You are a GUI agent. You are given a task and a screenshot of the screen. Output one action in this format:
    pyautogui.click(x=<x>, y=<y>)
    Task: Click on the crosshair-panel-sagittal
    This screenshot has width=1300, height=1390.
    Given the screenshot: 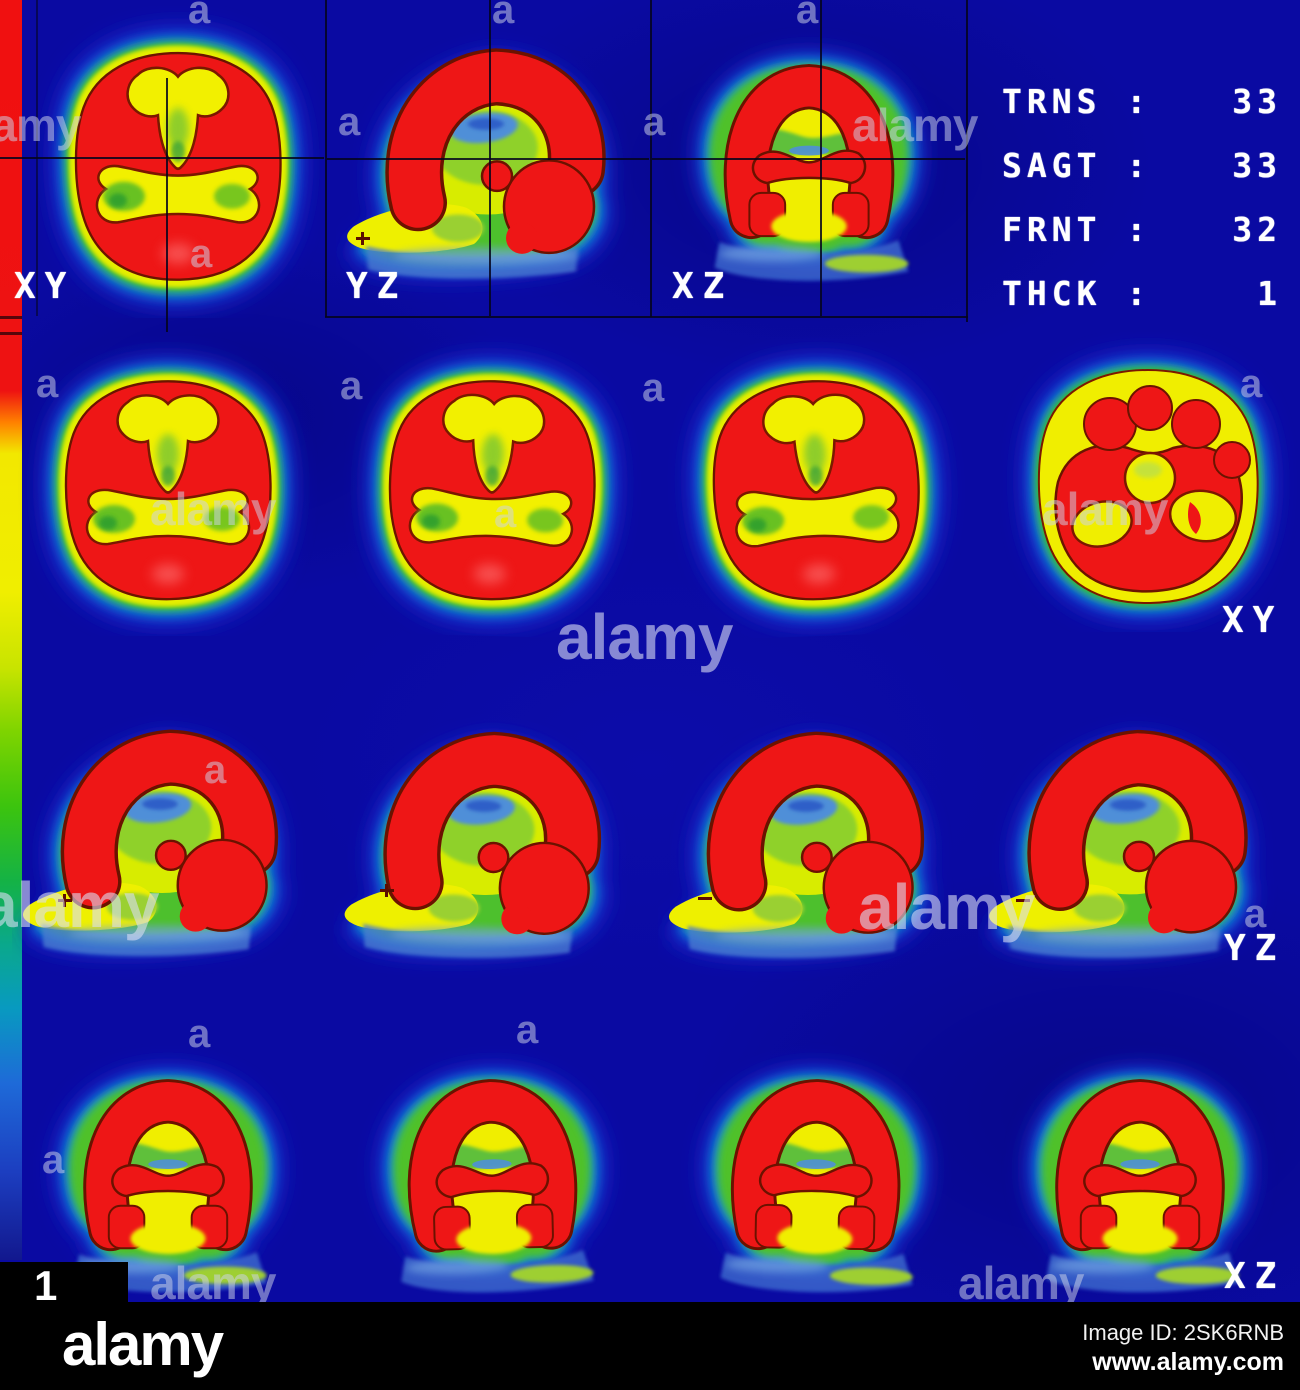 What is the action you would take?
    pyautogui.click(x=486, y=155)
    